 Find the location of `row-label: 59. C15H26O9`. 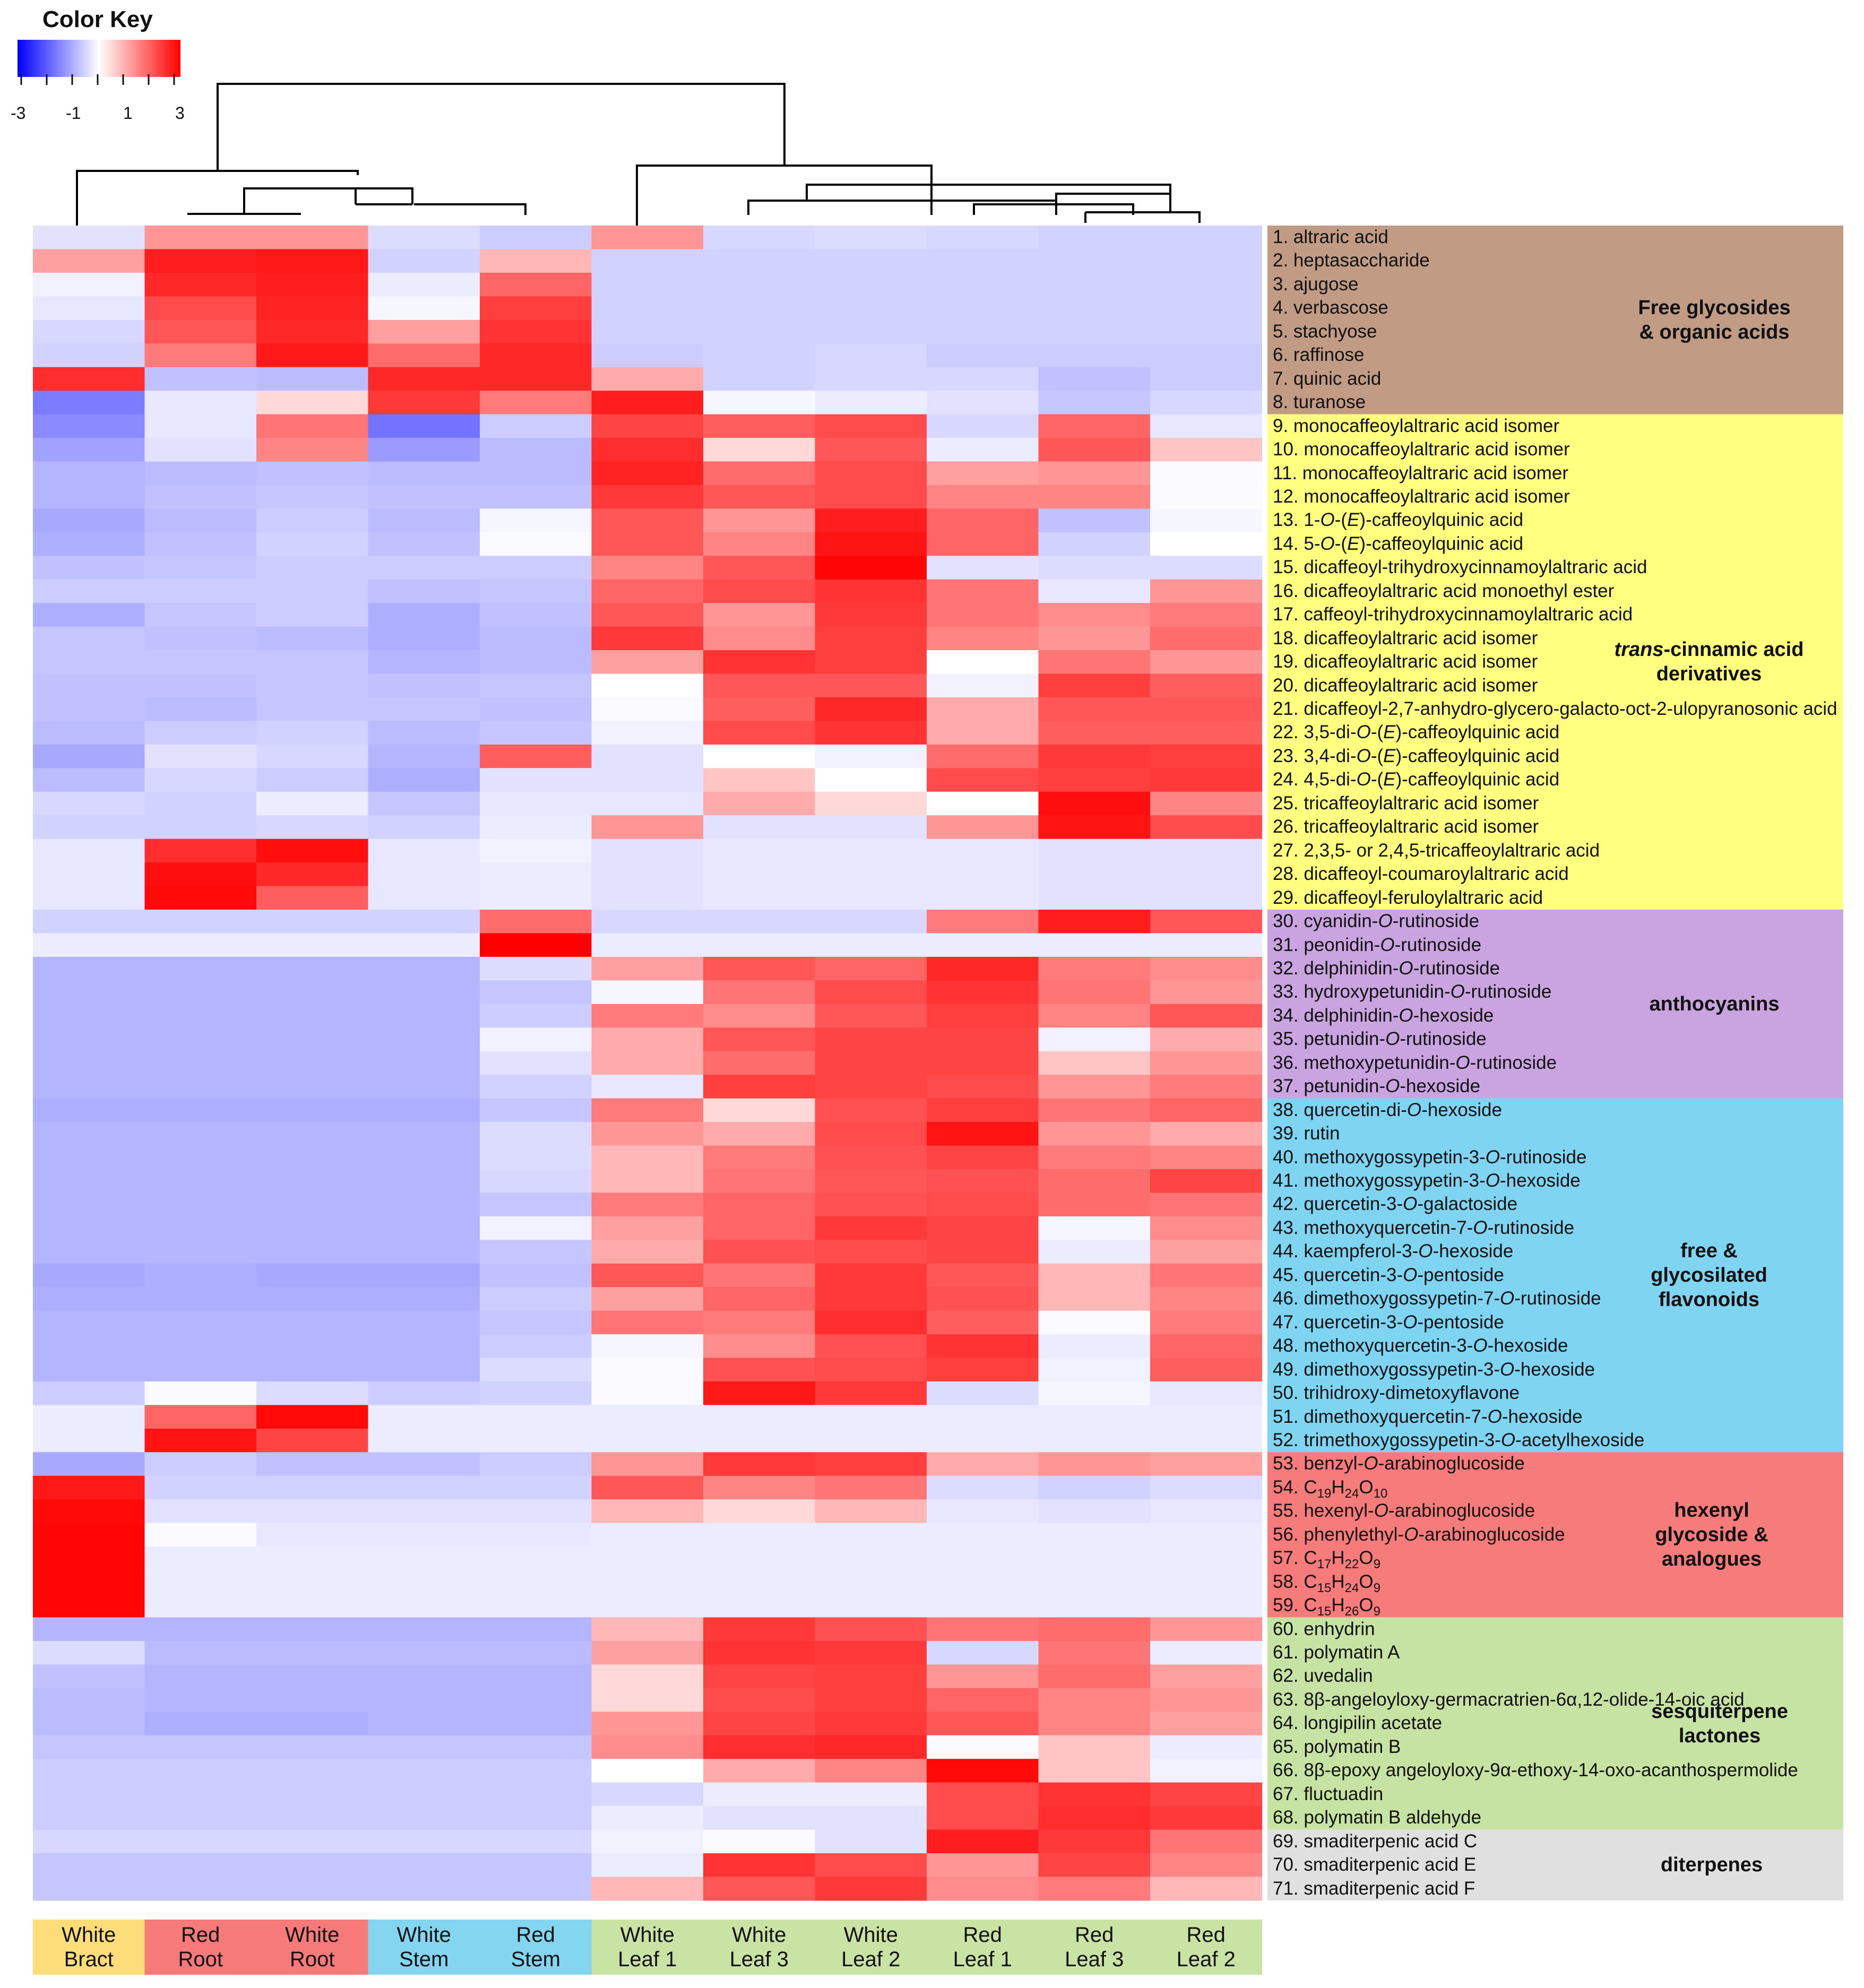

row-label: 59. C15H26O9 is located at coordinates (1326, 1607).